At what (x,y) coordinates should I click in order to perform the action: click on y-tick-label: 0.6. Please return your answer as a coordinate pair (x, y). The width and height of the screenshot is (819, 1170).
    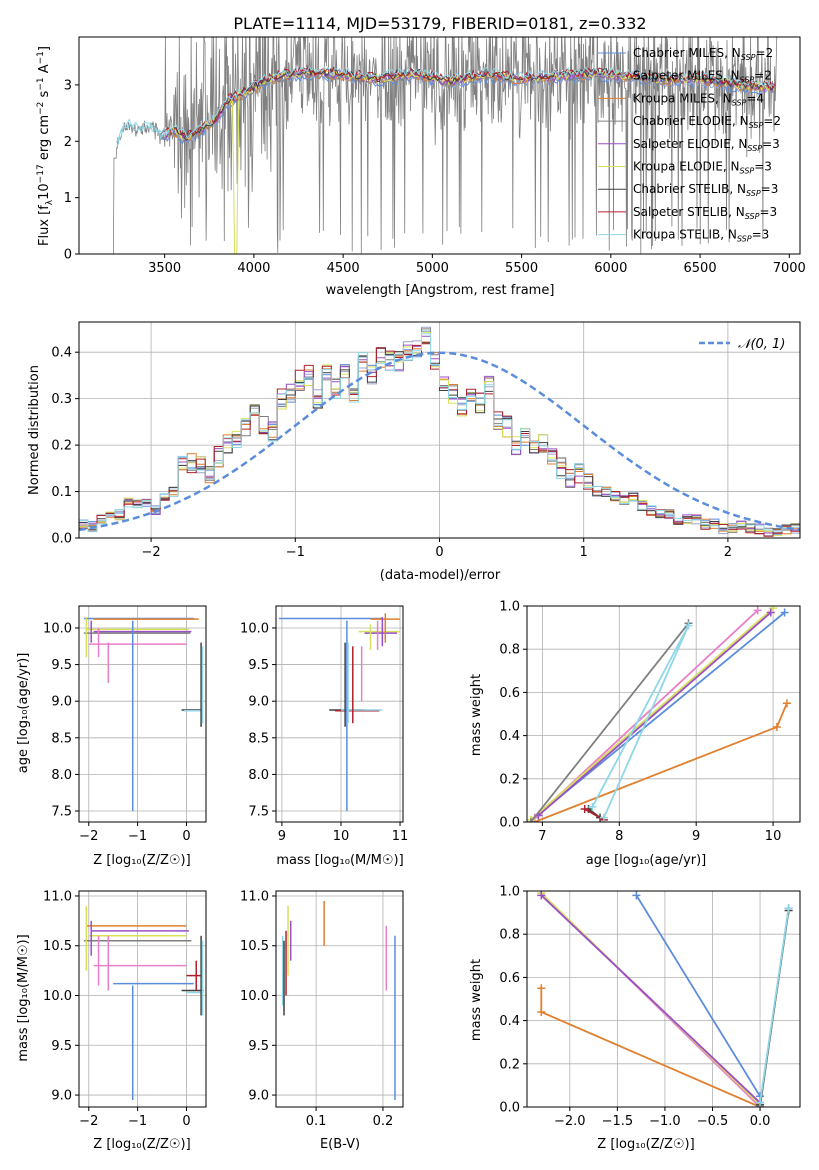
    Looking at the image, I should click on (509, 978).